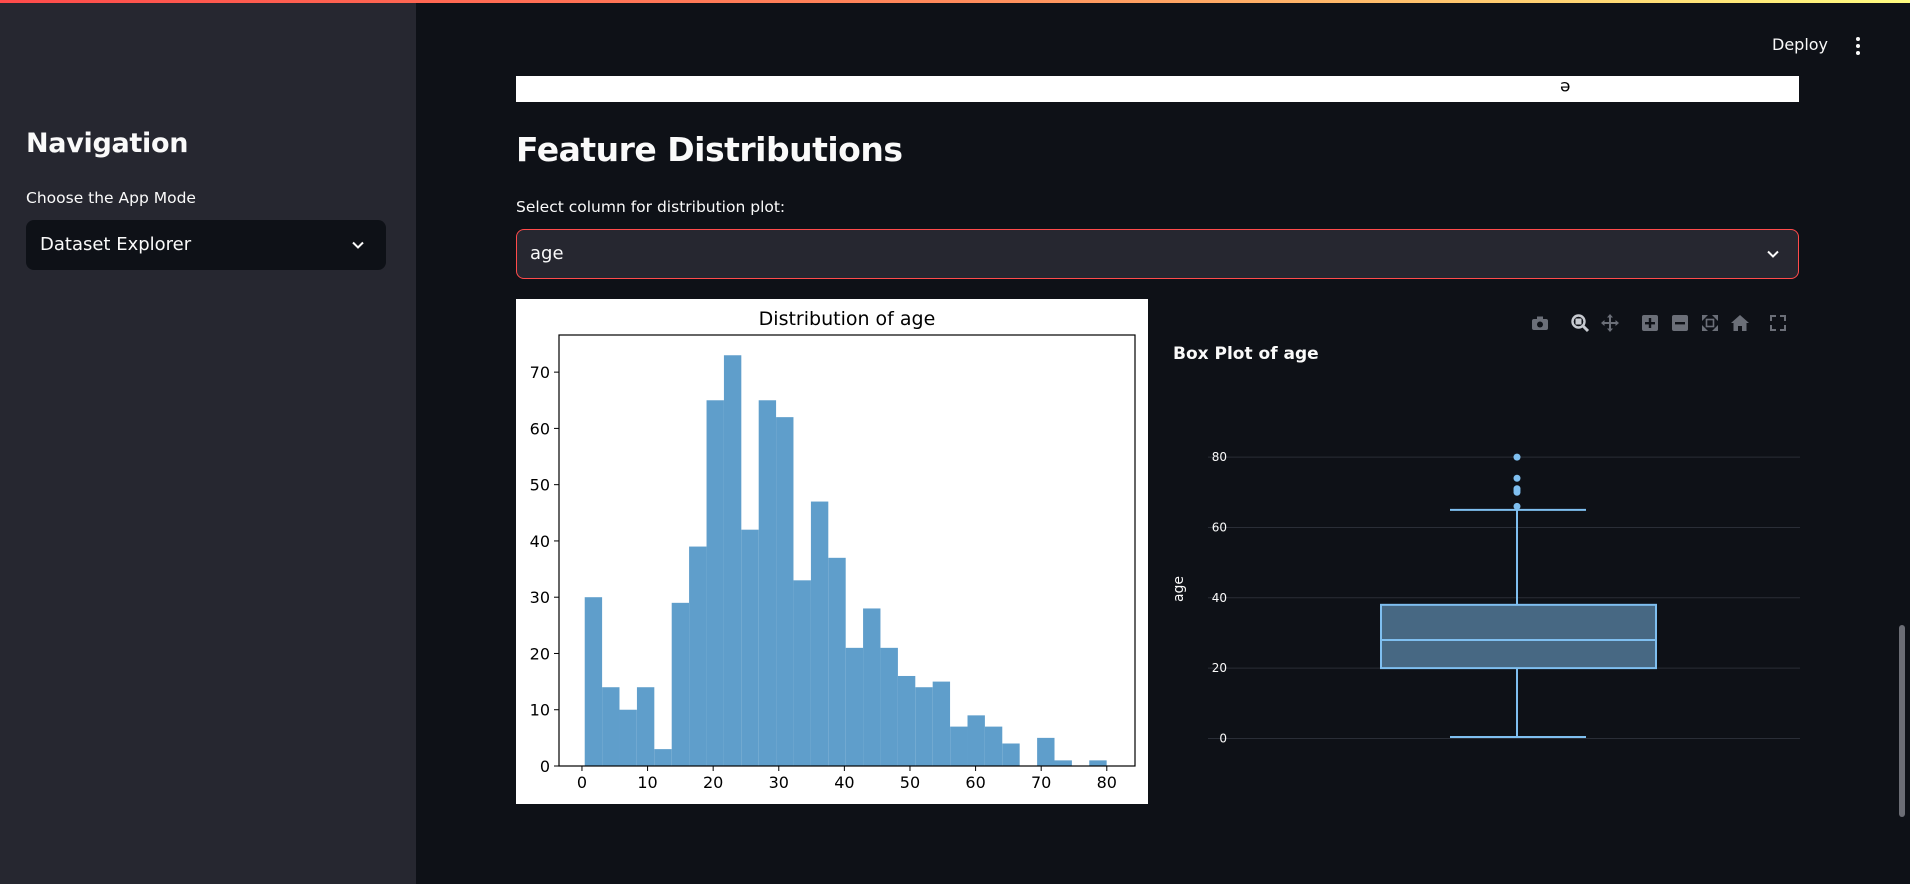 The height and width of the screenshot is (884, 1910). Describe the element at coordinates (1219, 457) in the screenshot. I see `y-tick-label: 80` at that location.